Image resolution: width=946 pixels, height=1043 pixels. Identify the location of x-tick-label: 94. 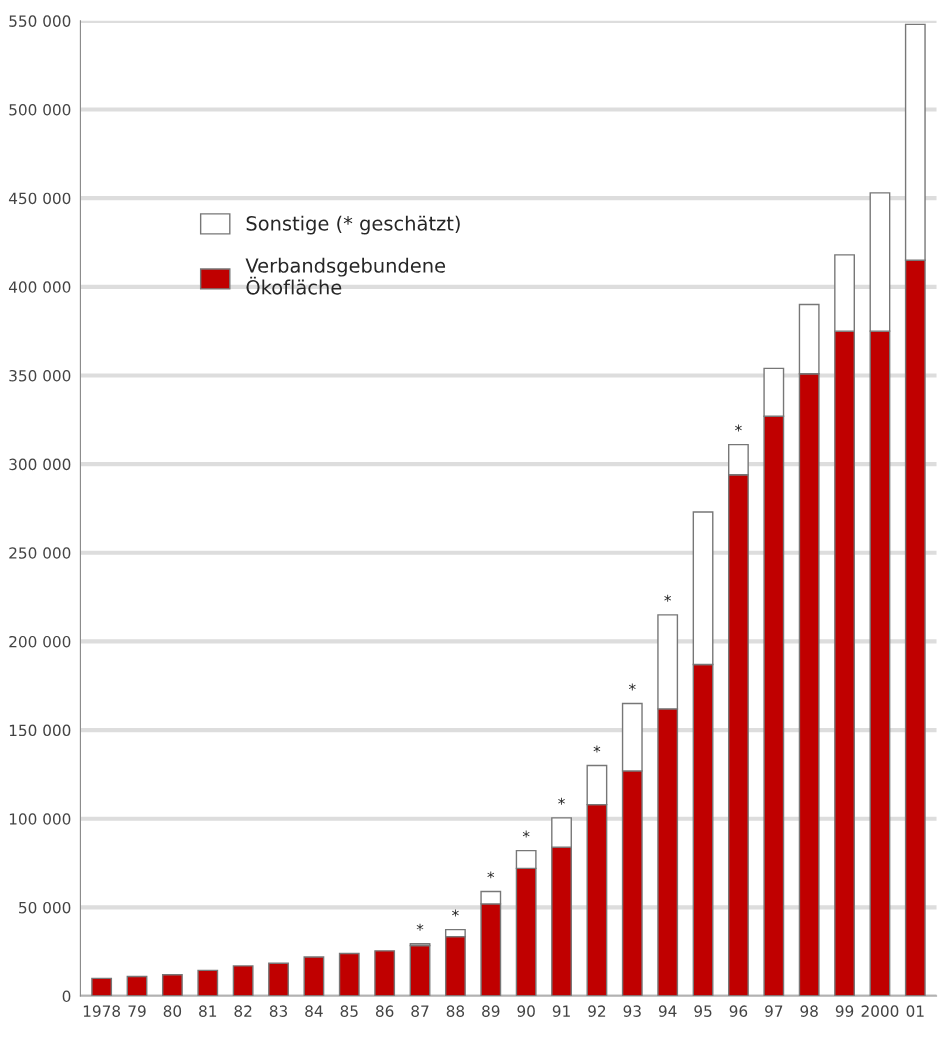
(667, 1011).